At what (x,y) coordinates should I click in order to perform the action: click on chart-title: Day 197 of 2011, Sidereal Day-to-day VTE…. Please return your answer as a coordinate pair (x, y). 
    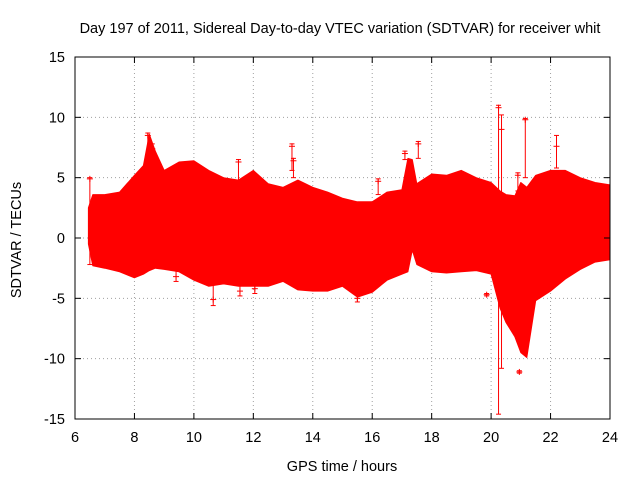
    Looking at the image, I should click on (340, 29).